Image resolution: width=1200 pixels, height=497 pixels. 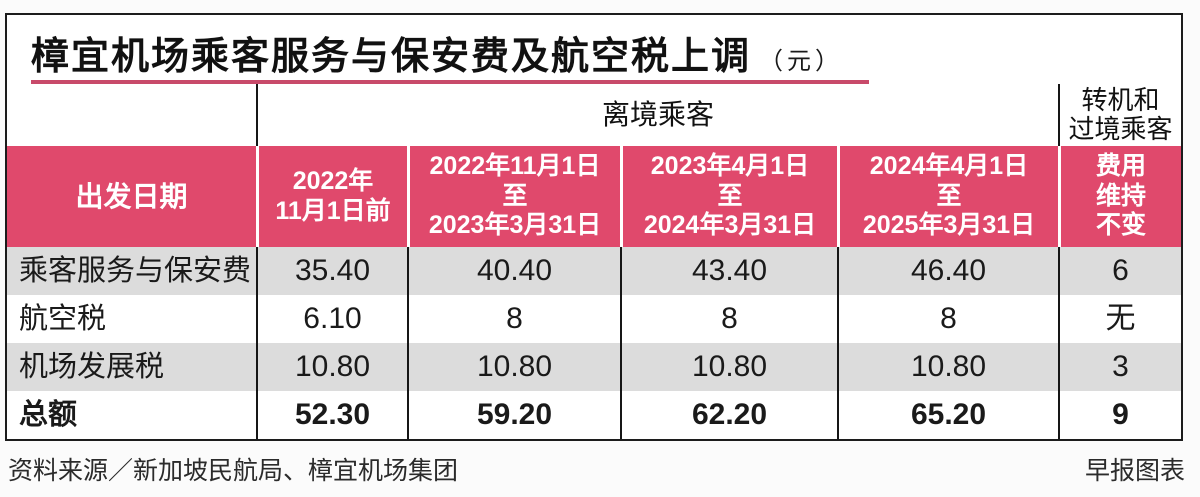 What do you see at coordinates (1119, 319) in the screenshot?
I see `table-cell: 无` at bounding box center [1119, 319].